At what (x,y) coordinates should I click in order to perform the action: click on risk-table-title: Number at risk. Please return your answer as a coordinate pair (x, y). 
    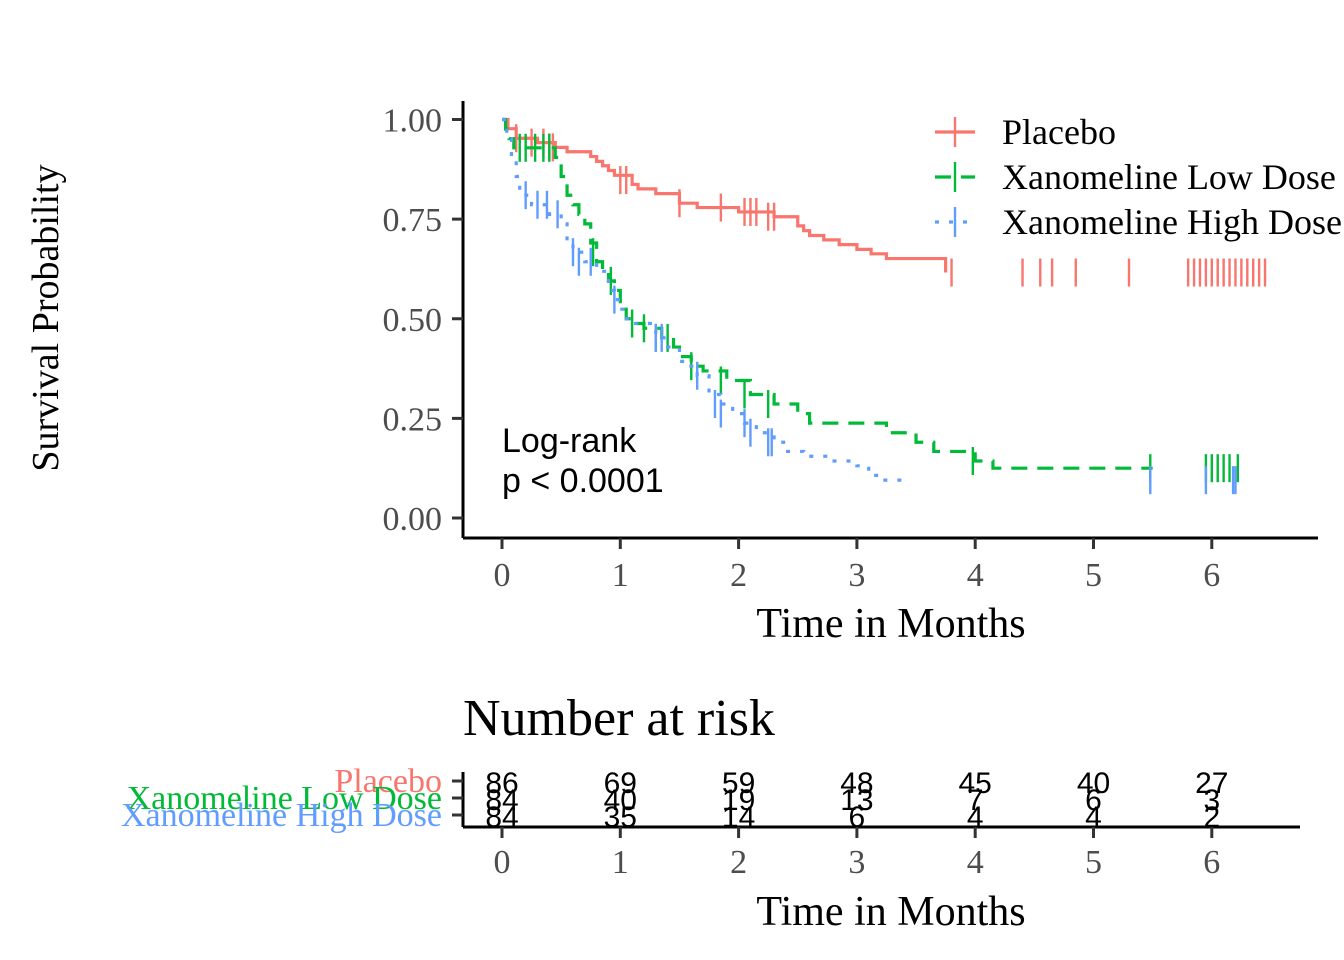
    Looking at the image, I should click on (619, 718).